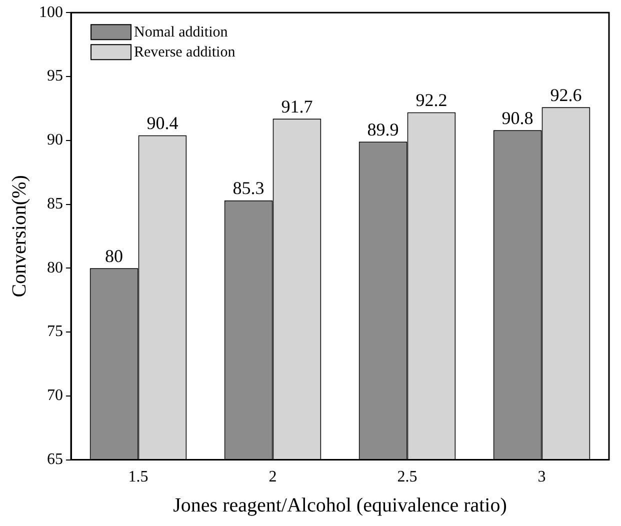  What do you see at coordinates (248, 188) in the screenshot?
I see `data-label: 85.3` at bounding box center [248, 188].